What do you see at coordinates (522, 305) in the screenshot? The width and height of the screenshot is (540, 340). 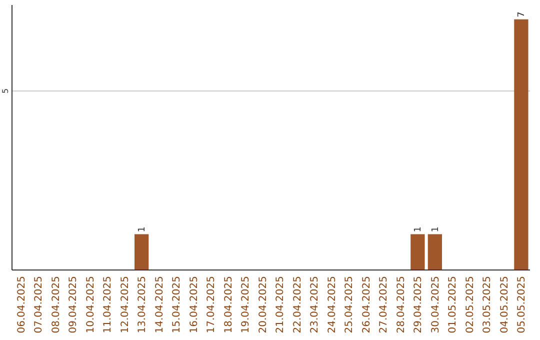 I see `x-tick-label: 05.05.2025` at bounding box center [522, 305].